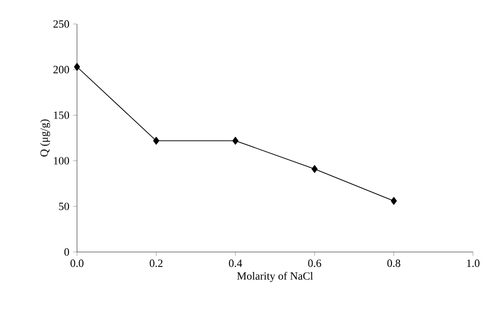 The image size is (500, 321). What do you see at coordinates (67, 252) in the screenshot?
I see `y-tick-label: 0` at bounding box center [67, 252].